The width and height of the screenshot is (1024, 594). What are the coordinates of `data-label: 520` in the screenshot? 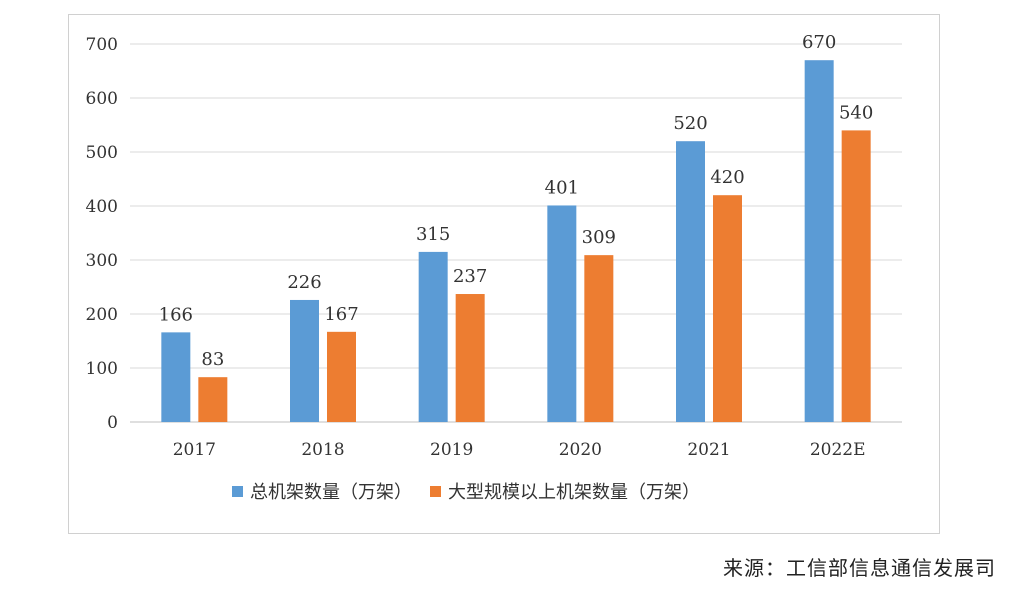 It's located at (690, 123).